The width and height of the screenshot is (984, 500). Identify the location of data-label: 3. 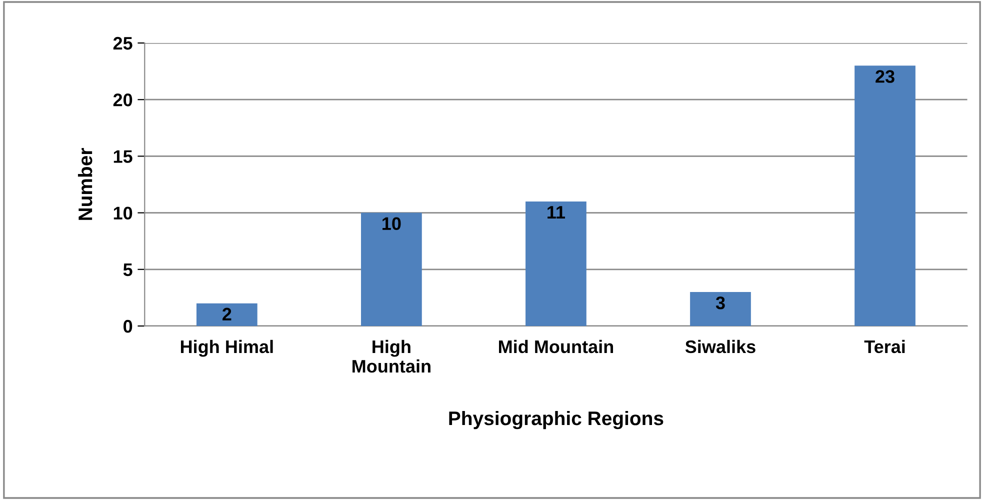
(720, 303).